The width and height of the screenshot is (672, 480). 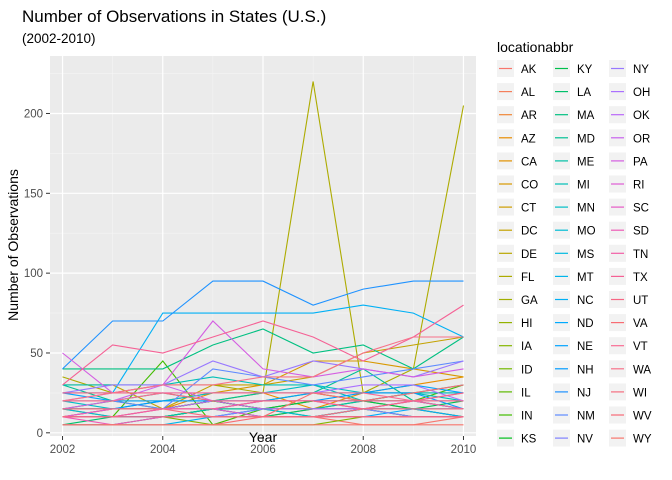 What do you see at coordinates (517, 299) in the screenshot?
I see `legend-item-ga: GA` at bounding box center [517, 299].